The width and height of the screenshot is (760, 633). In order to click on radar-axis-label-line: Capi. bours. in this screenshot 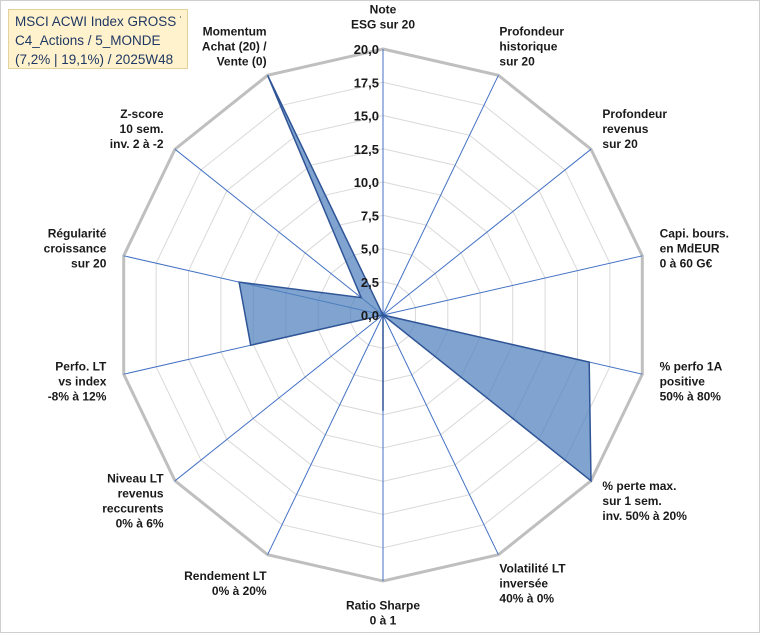, I will do `click(694, 234)`.